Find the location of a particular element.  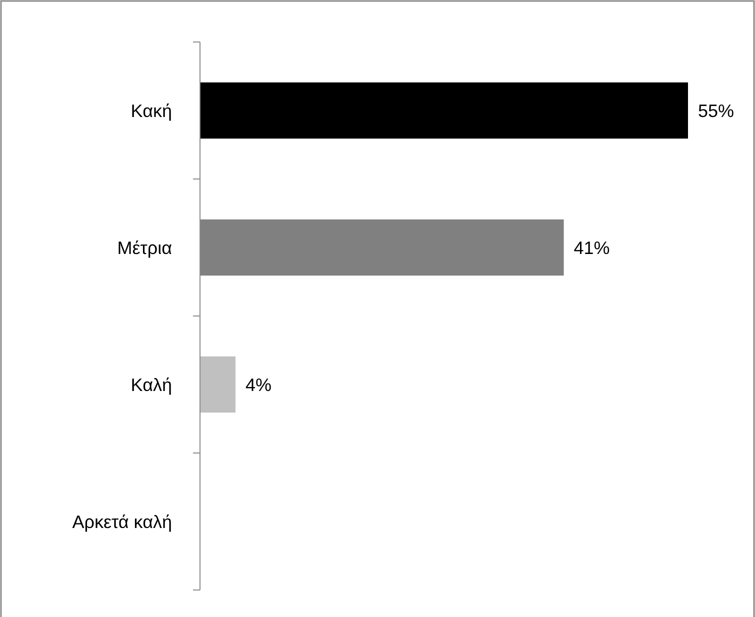

y-tick-label: Κακή is located at coordinates (151, 110).